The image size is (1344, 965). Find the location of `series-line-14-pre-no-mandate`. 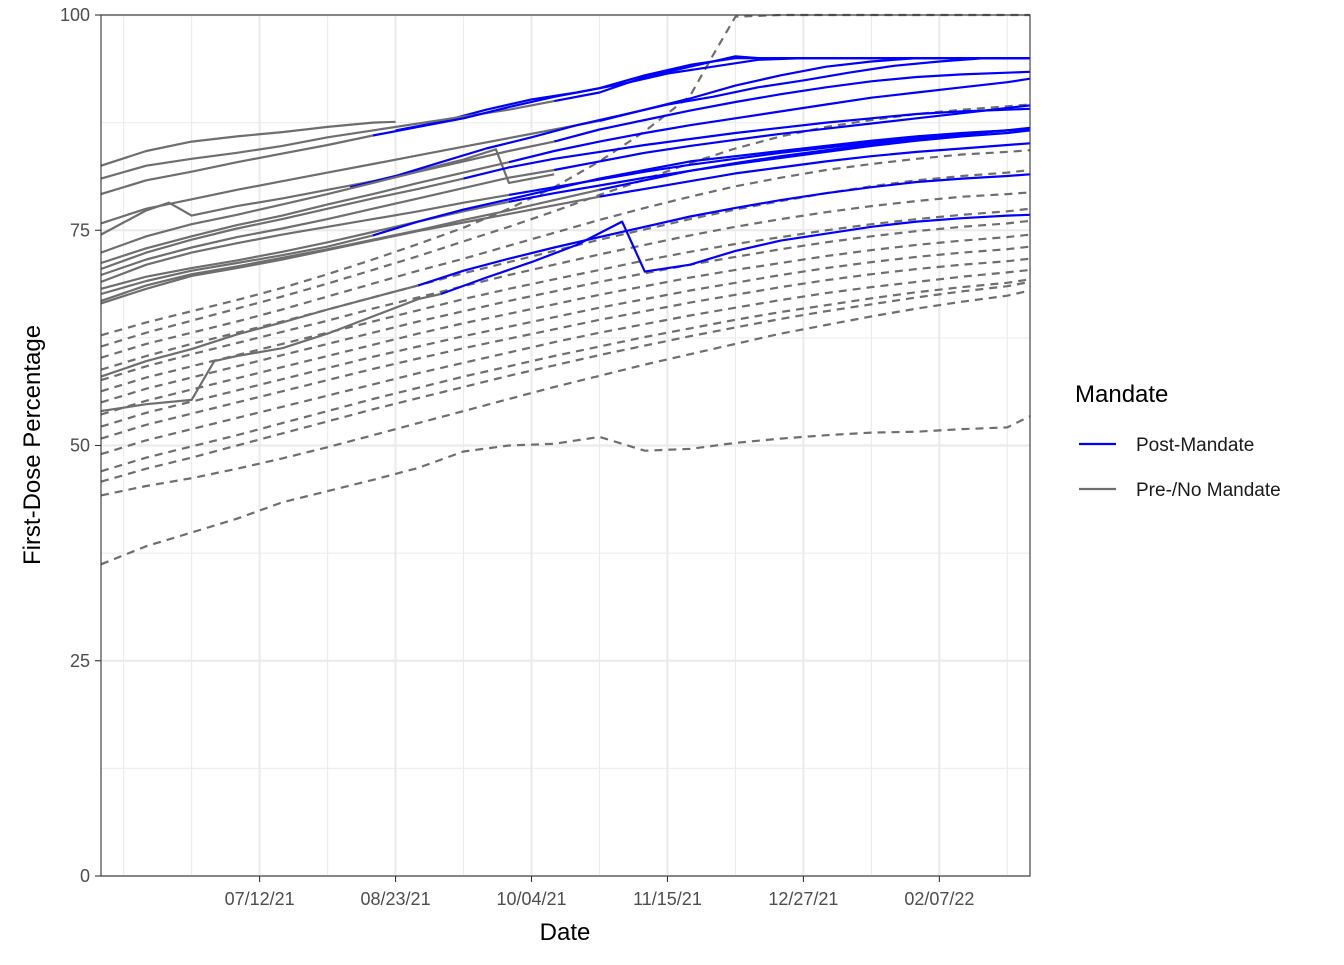

series-line-14-pre-no-mandate is located at coordinates (282, 224).